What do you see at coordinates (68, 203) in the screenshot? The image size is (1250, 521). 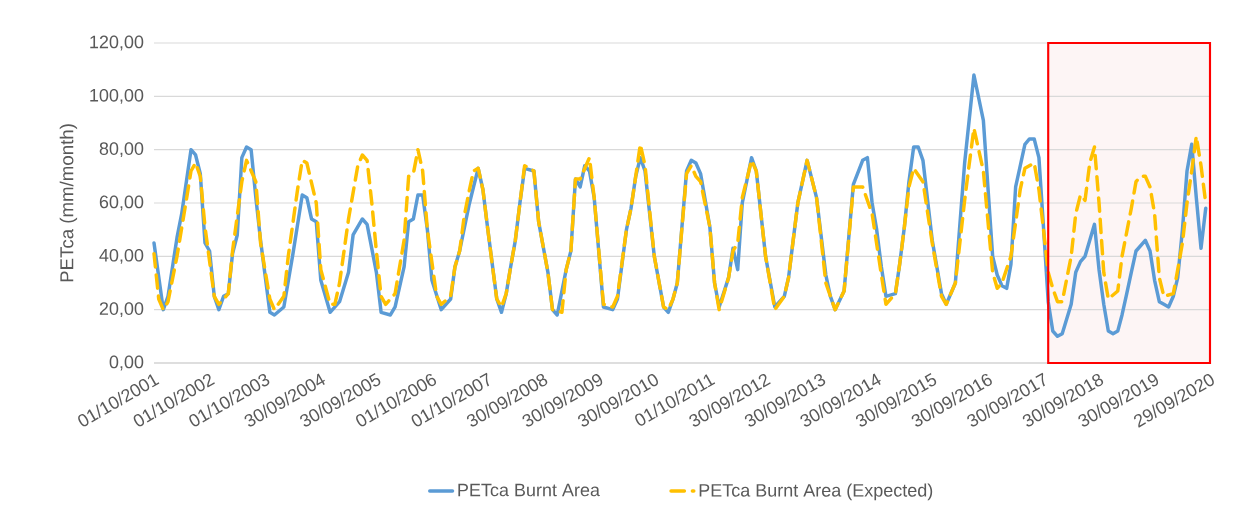 I see `y-axis-title: PETca (mm/month)` at bounding box center [68, 203].